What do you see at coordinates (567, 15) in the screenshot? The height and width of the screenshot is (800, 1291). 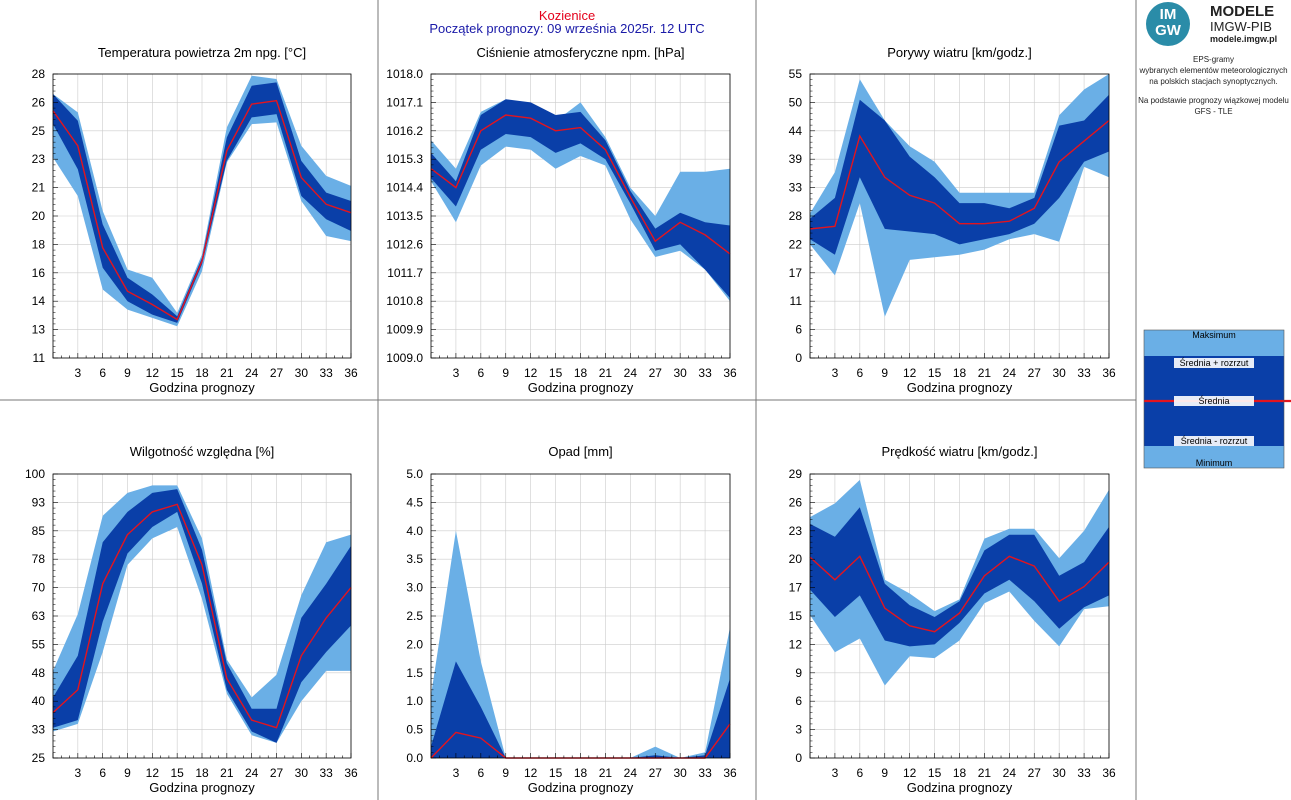 I see `station-title: Kozienice` at bounding box center [567, 15].